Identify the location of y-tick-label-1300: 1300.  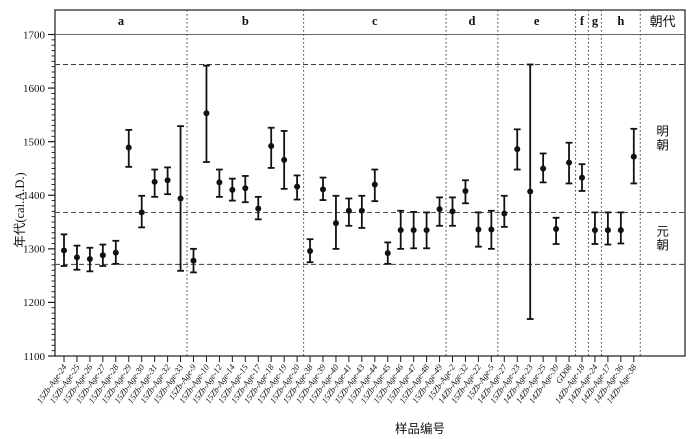
(34, 250).